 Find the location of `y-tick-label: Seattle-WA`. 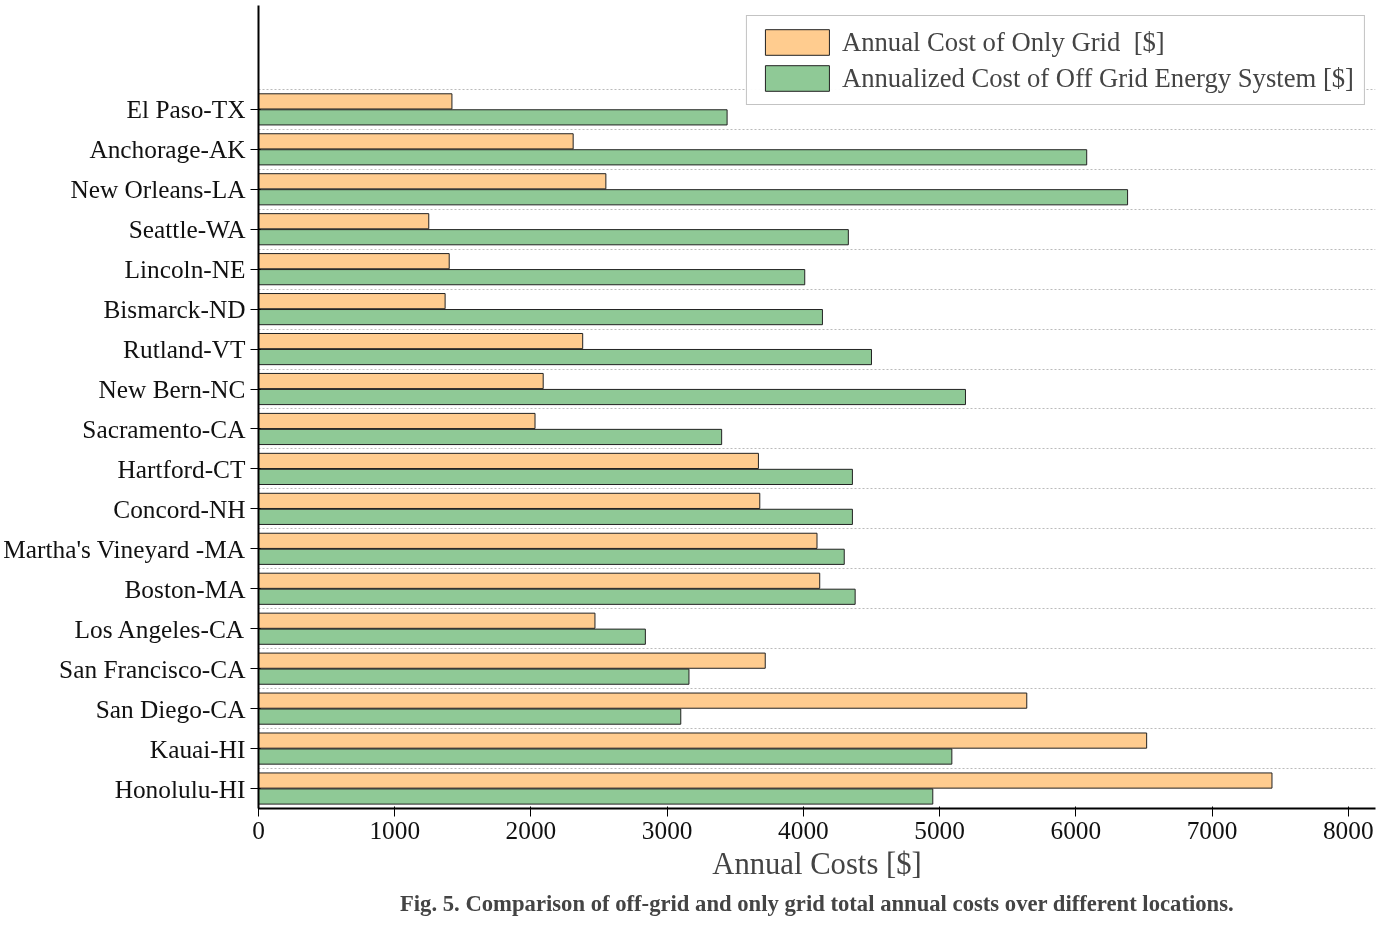

y-tick-label: Seattle-WA is located at coordinates (187, 229).